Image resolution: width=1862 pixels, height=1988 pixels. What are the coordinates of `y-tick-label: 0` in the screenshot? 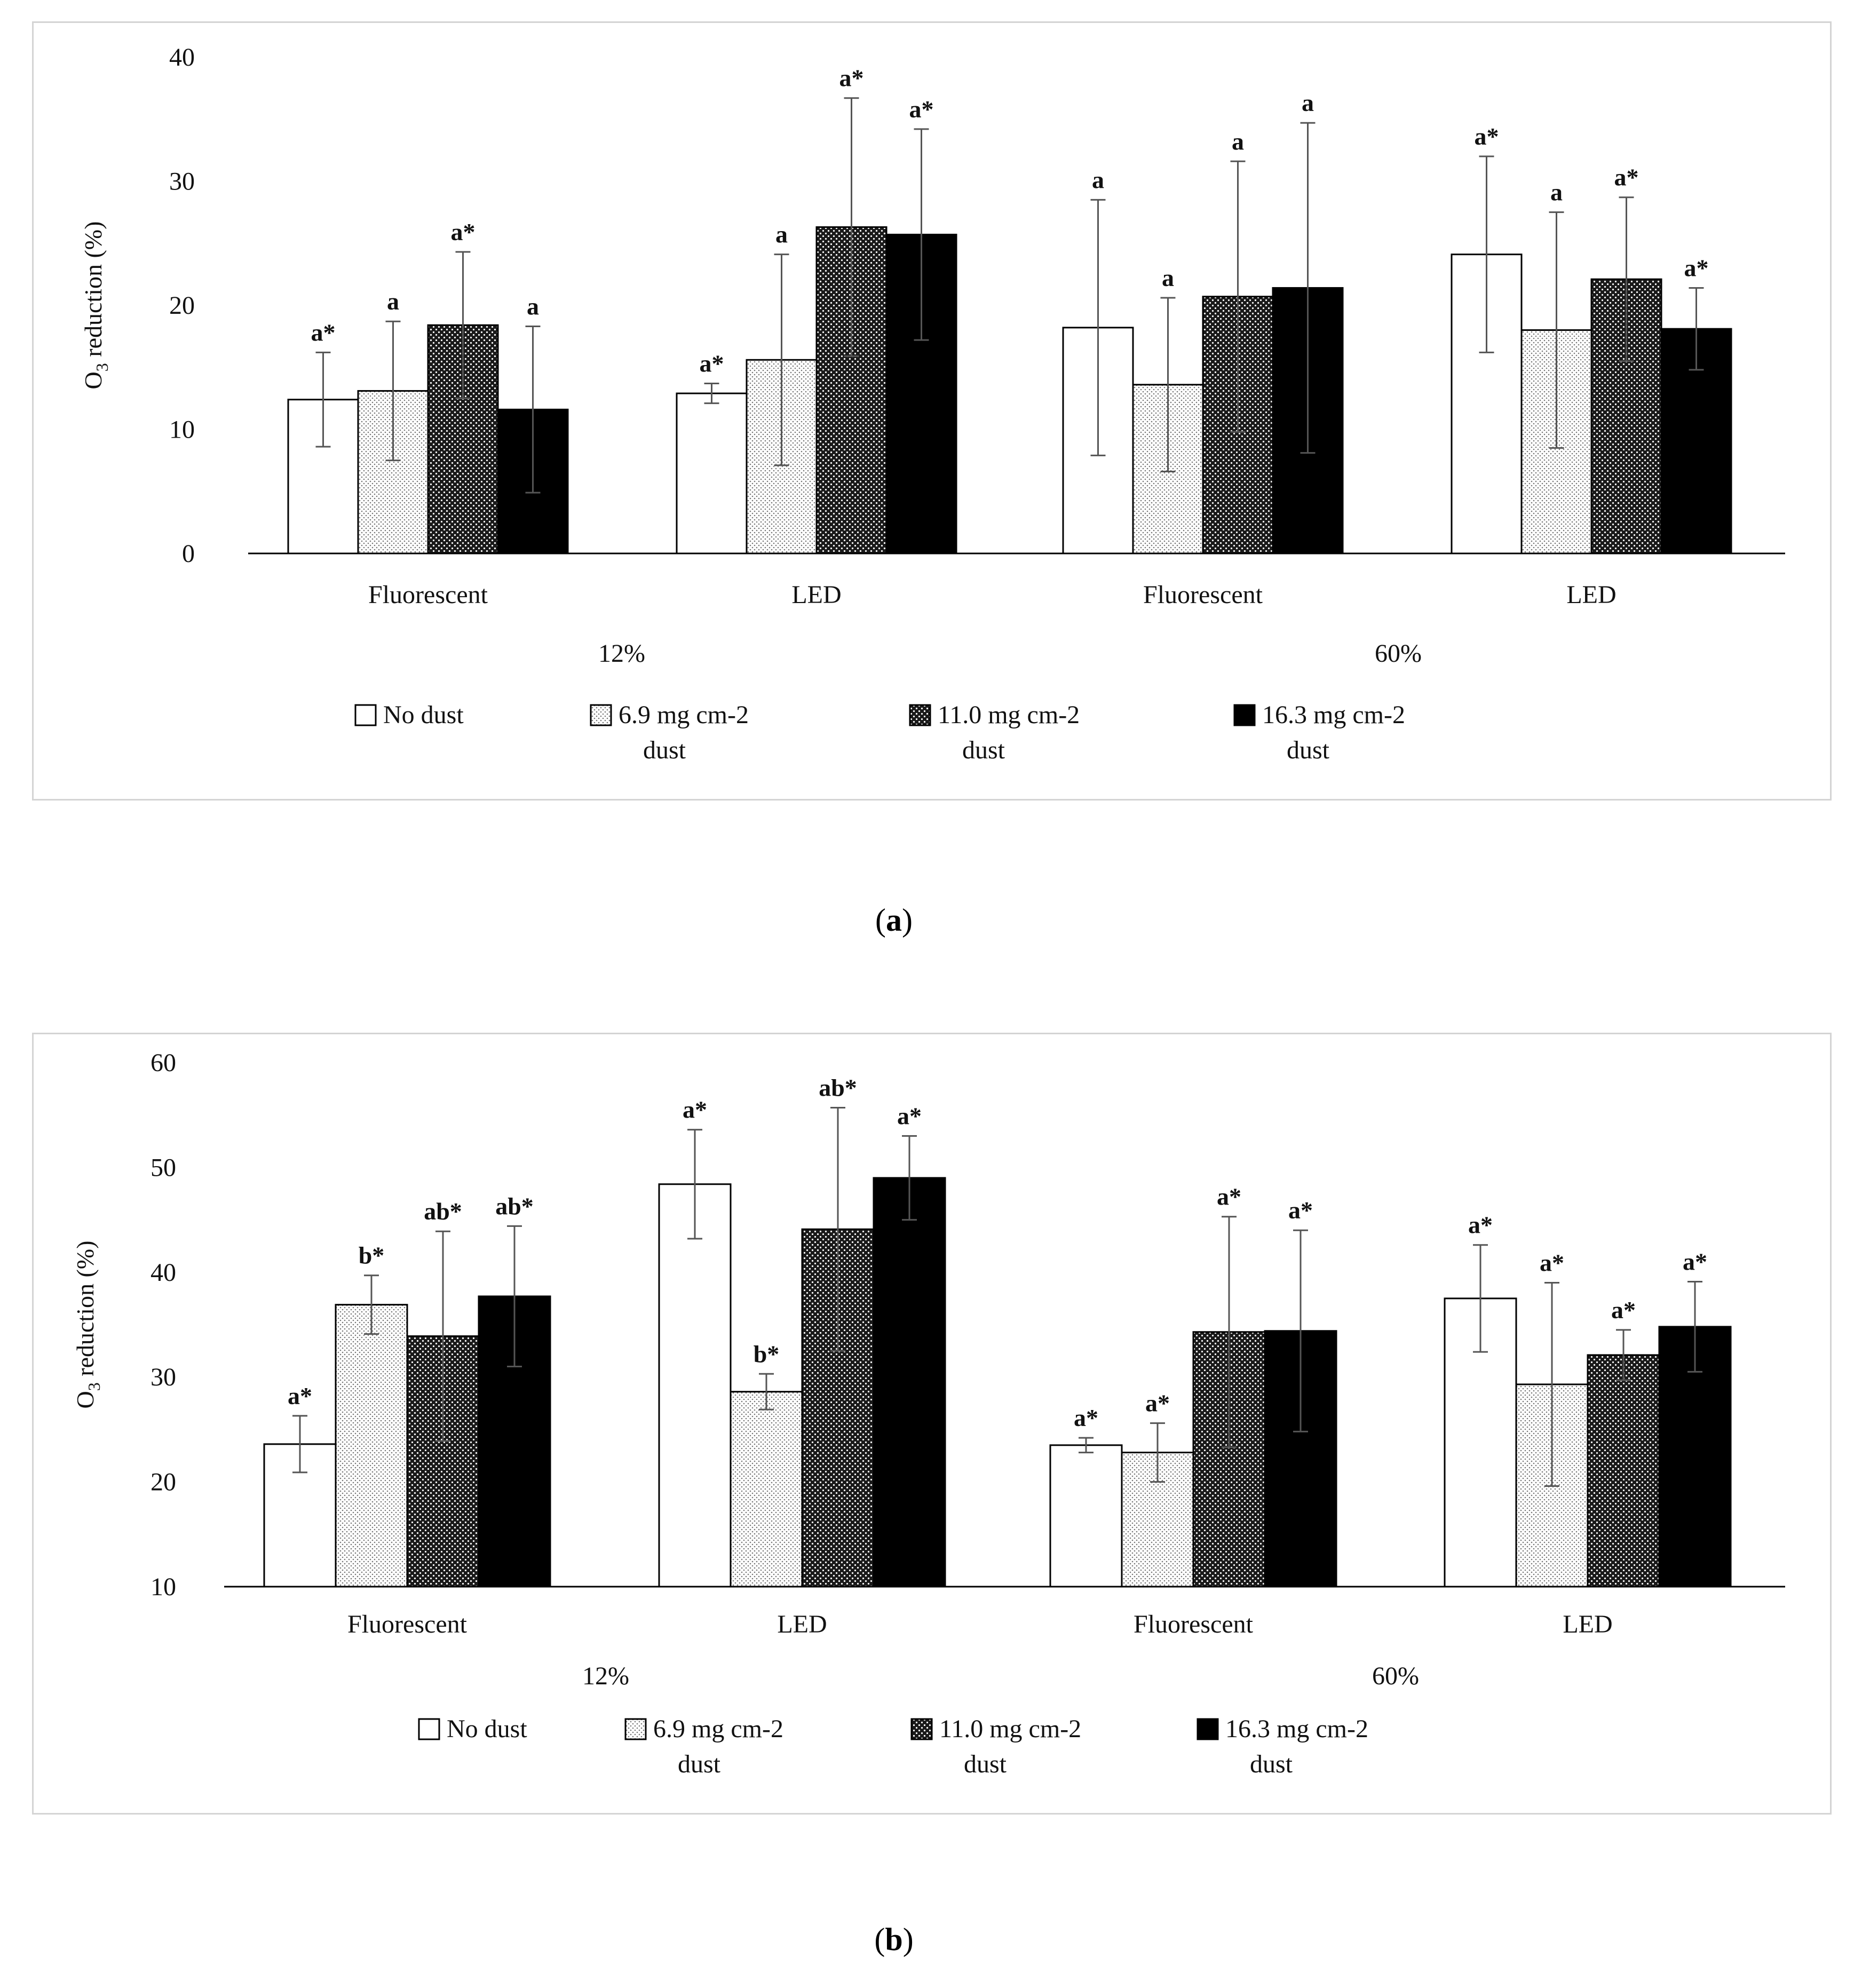 It's located at (188, 554).